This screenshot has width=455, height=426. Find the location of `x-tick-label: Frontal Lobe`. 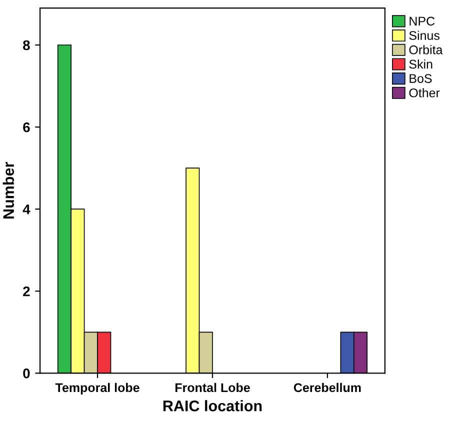

x-tick-label: Frontal Lobe is located at coordinates (212, 387).